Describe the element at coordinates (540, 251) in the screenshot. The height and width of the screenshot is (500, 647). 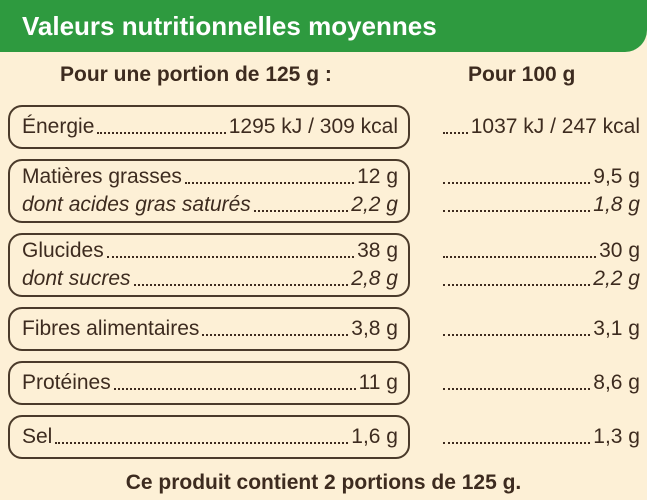
I see `per100-row: 30 g` at that location.